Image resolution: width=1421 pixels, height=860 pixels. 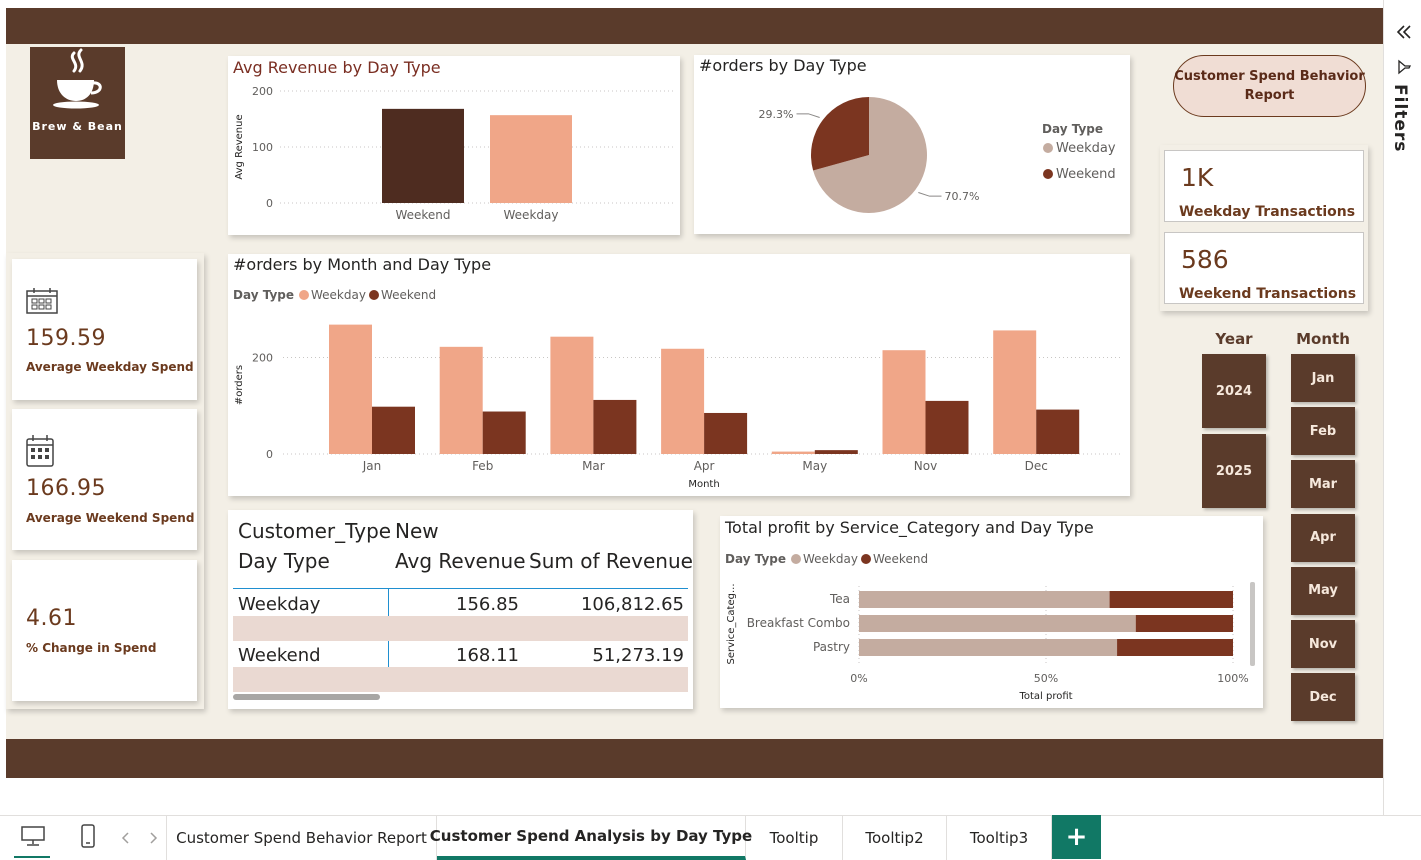 I want to click on header-bar, so click(x=694, y=26).